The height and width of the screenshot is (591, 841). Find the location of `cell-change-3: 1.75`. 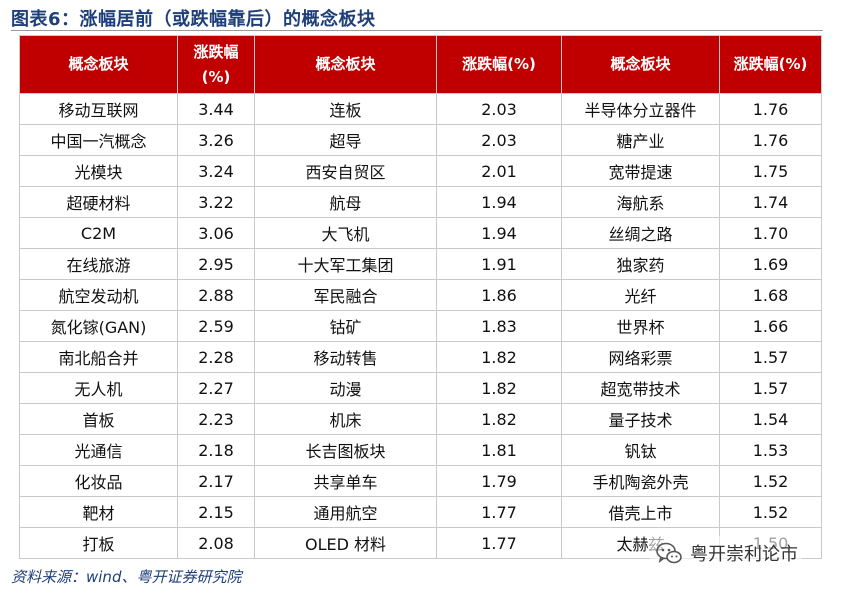

cell-change-3: 1.75 is located at coordinates (770, 171).